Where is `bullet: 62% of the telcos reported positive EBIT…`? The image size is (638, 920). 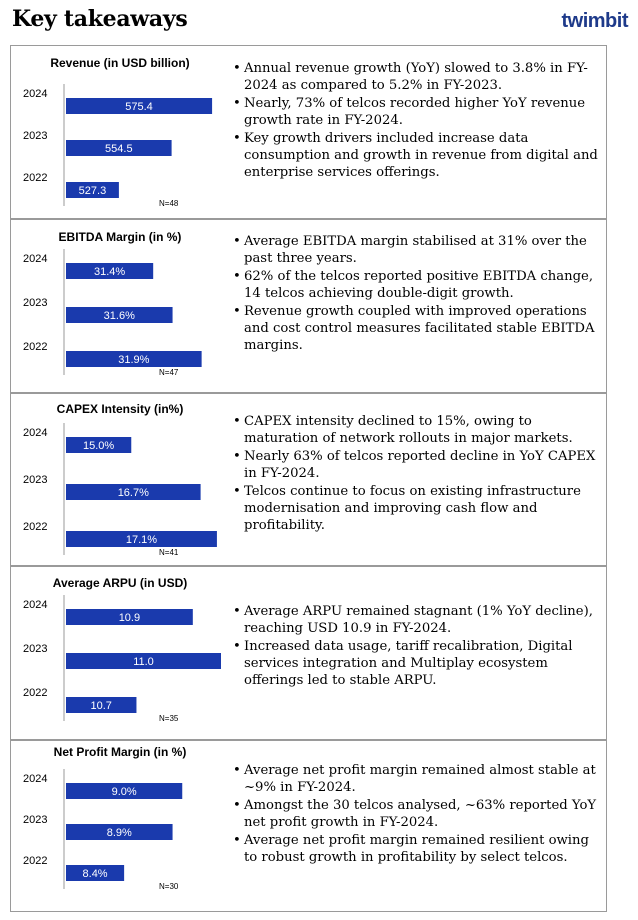
bullet: 62% of the telcos reported positive EBIT… is located at coordinates (416, 285).